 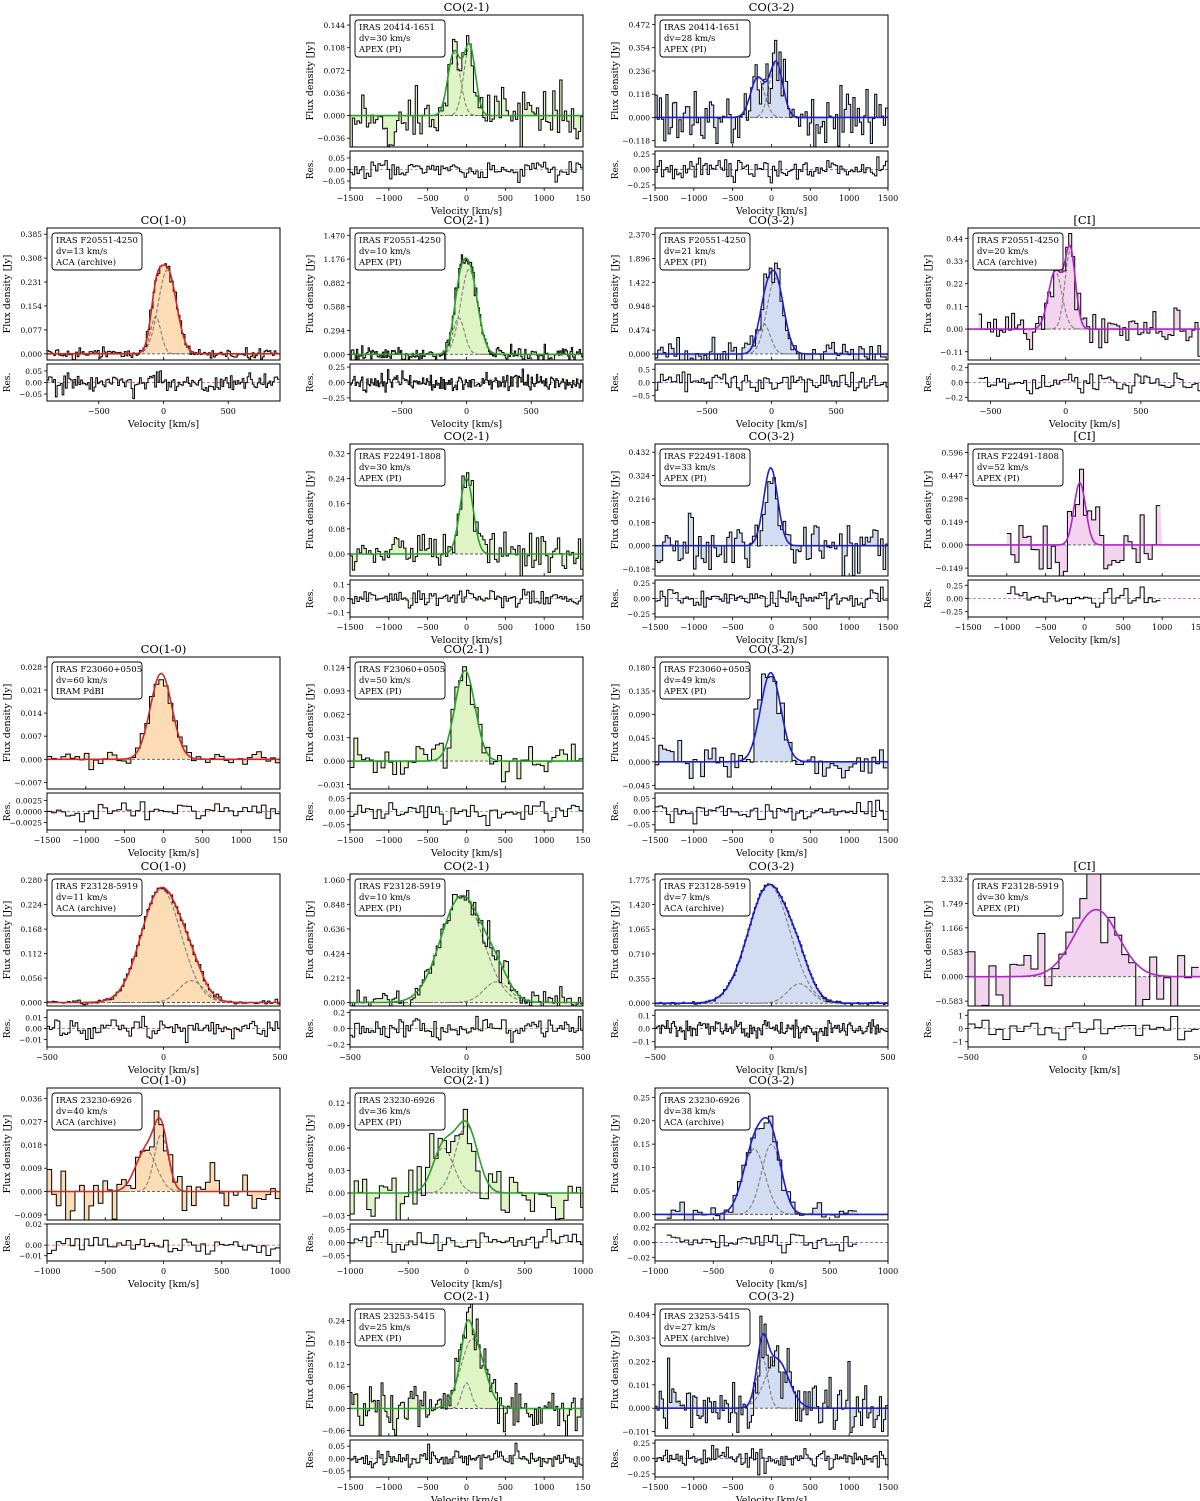 What do you see at coordinates (334, 738) in the screenshot?
I see `y-tick-label: 0.031` at bounding box center [334, 738].